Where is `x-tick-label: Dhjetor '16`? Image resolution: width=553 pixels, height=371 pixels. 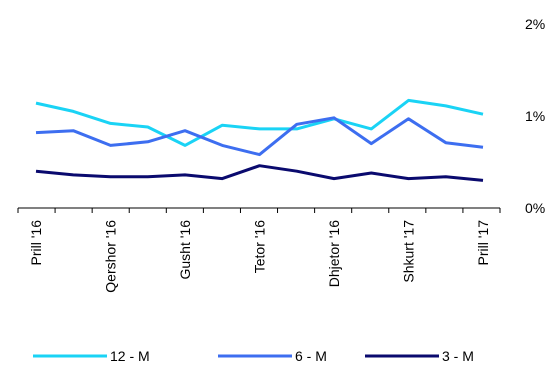 x-tick-label: Dhjetor '16 is located at coordinates (334, 253).